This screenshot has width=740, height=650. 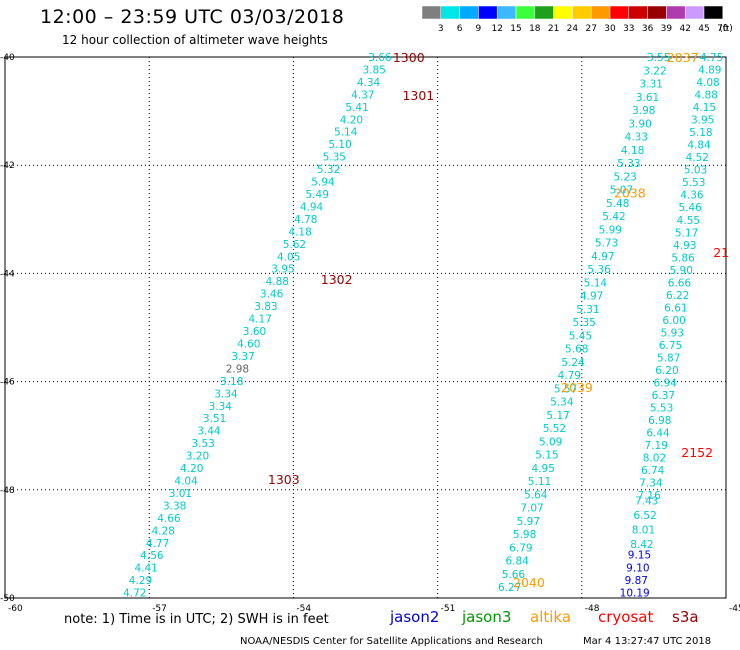 What do you see at coordinates (448, 609) in the screenshot?
I see `x-tick-label: -51` at bounding box center [448, 609].